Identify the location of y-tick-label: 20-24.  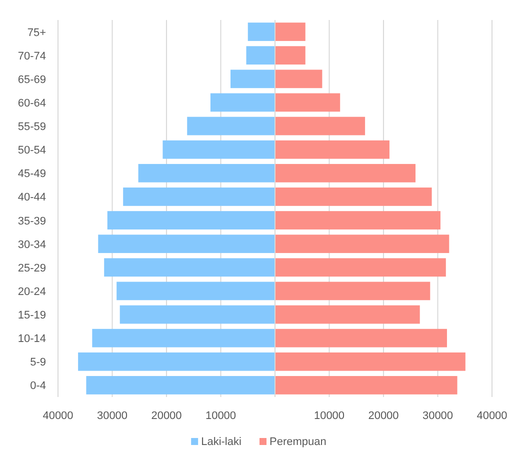
(32, 292).